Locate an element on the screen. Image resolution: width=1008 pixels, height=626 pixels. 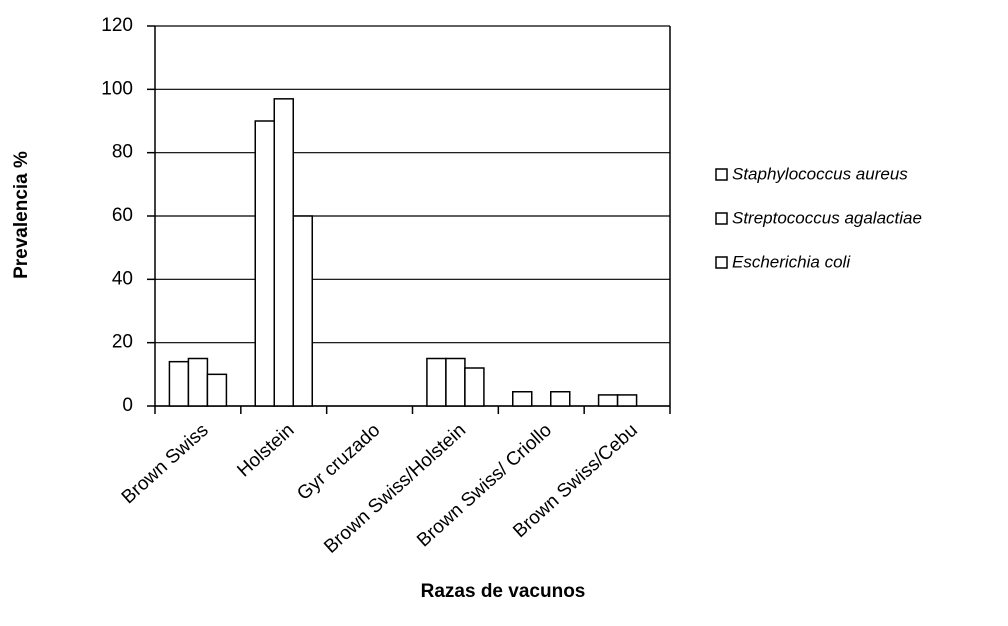
y-tick-label: 120 is located at coordinates (117, 25).